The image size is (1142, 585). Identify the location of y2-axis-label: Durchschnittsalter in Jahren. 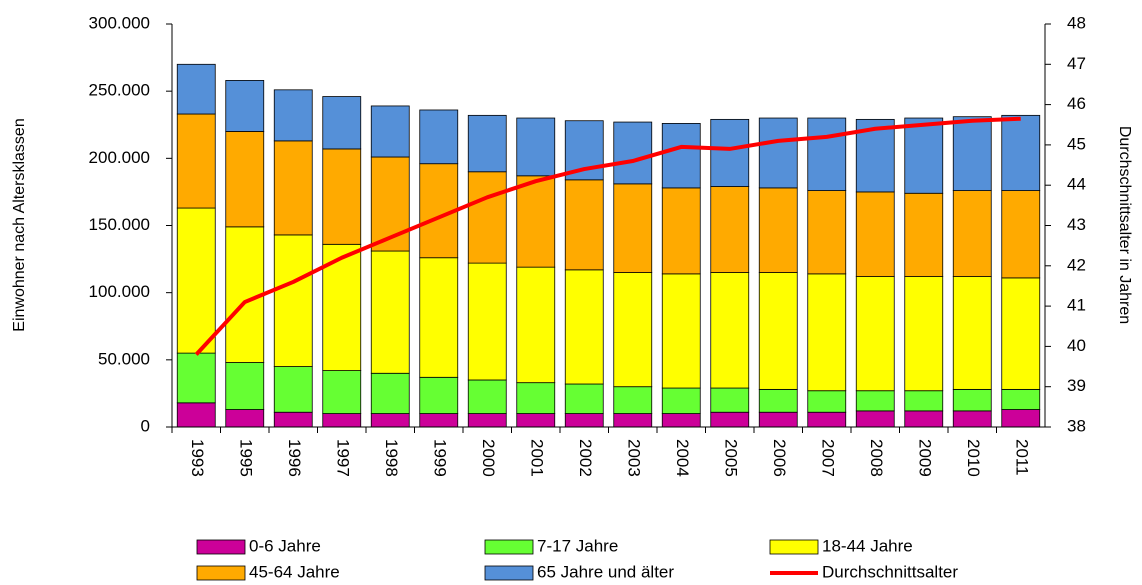
(1124, 225).